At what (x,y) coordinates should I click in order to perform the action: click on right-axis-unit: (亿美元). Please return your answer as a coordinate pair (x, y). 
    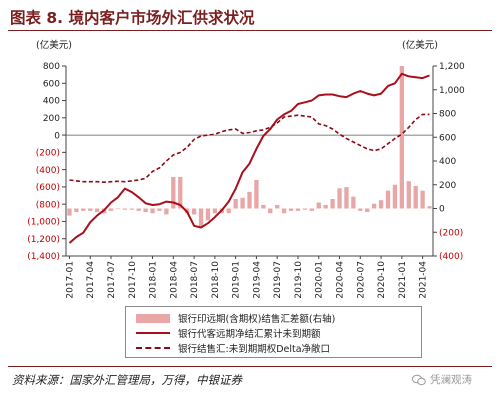
    Looking at the image, I should click on (420, 45).